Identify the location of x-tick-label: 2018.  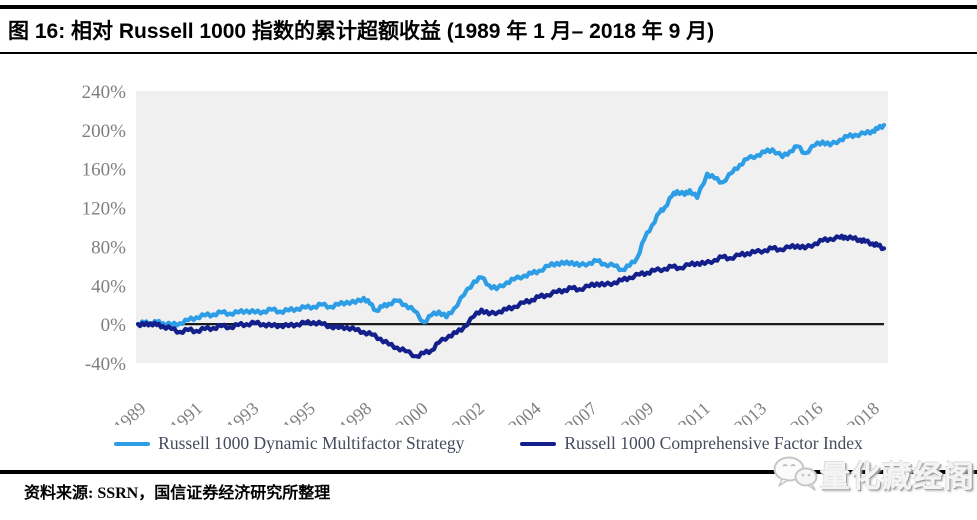
(863, 411).